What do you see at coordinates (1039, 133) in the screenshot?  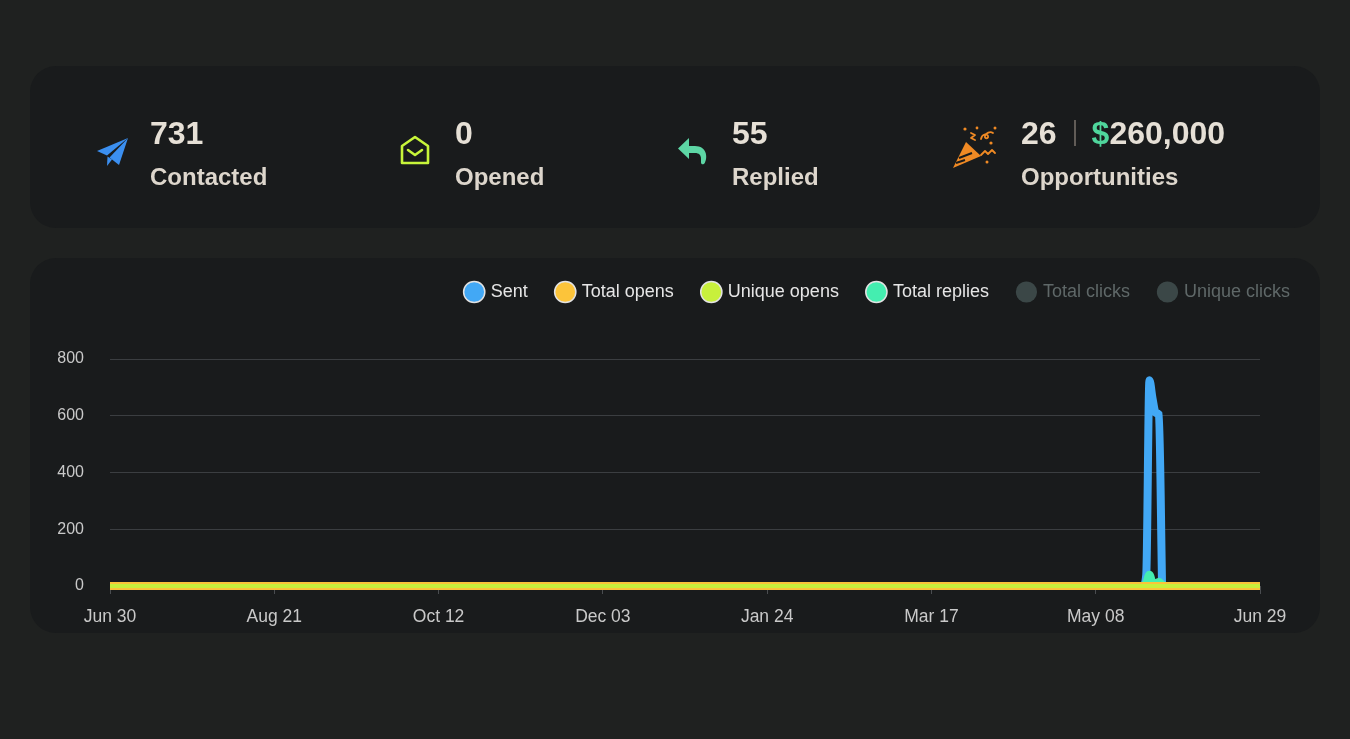 I see `text: 26` at bounding box center [1039, 133].